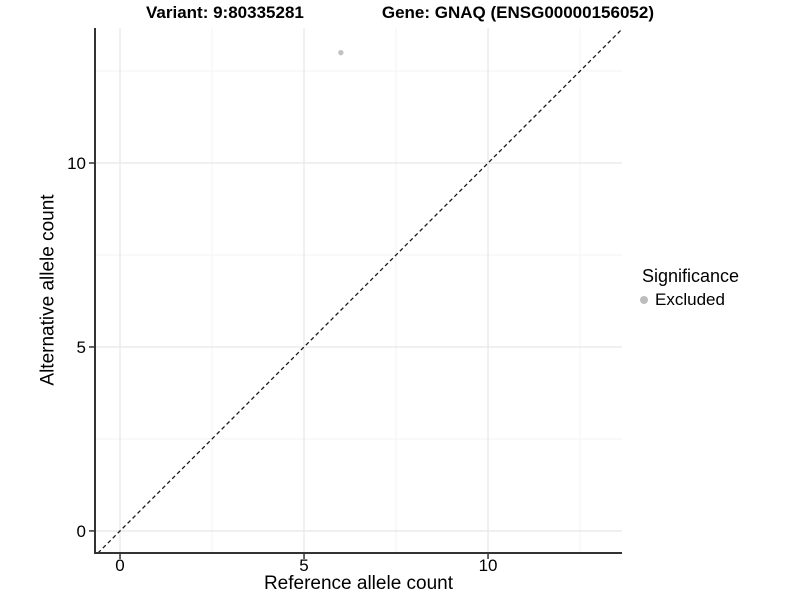  I want to click on data-point, so click(341, 52).